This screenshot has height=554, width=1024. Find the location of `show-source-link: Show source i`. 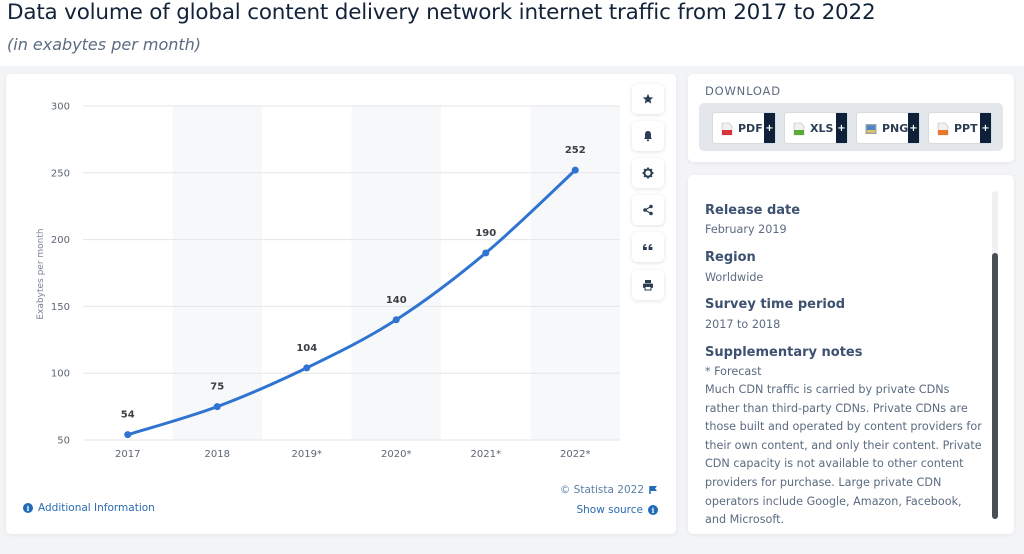

show-source-link: Show source i is located at coordinates (617, 510).